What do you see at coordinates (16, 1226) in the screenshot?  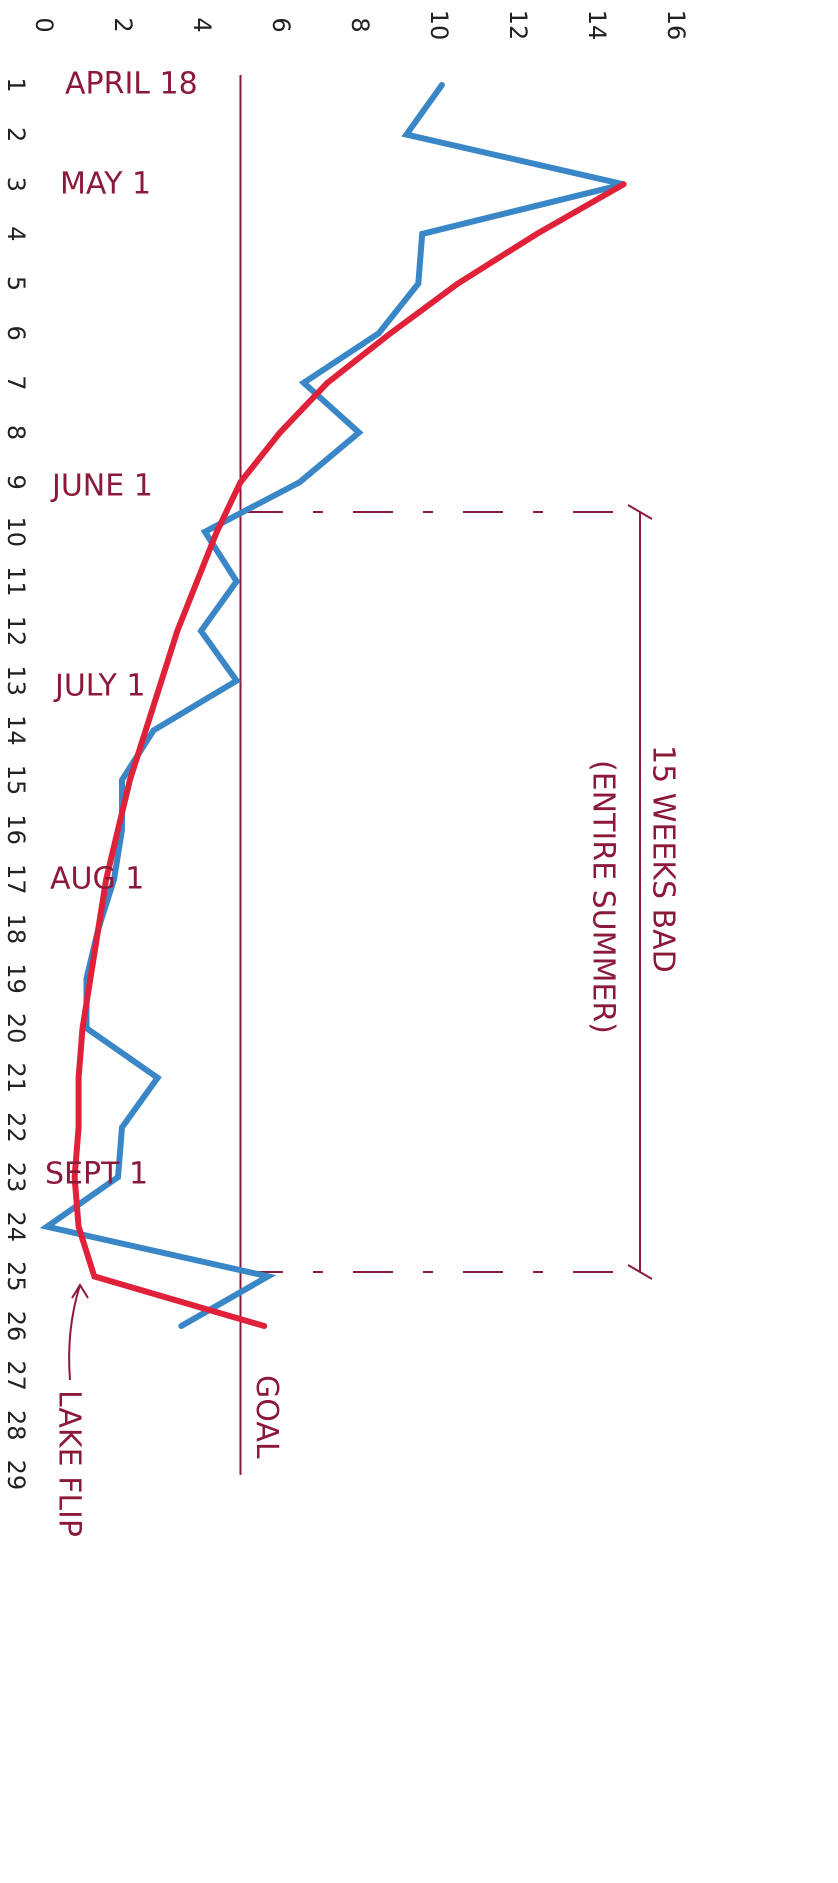 I see `y-tick-label: 24` at bounding box center [16, 1226].